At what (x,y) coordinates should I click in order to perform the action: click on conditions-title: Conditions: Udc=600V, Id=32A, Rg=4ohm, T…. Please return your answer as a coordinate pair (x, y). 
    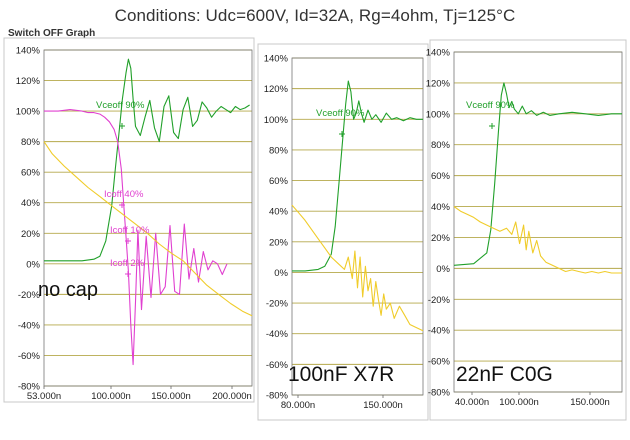
    Looking at the image, I should click on (315, 15).